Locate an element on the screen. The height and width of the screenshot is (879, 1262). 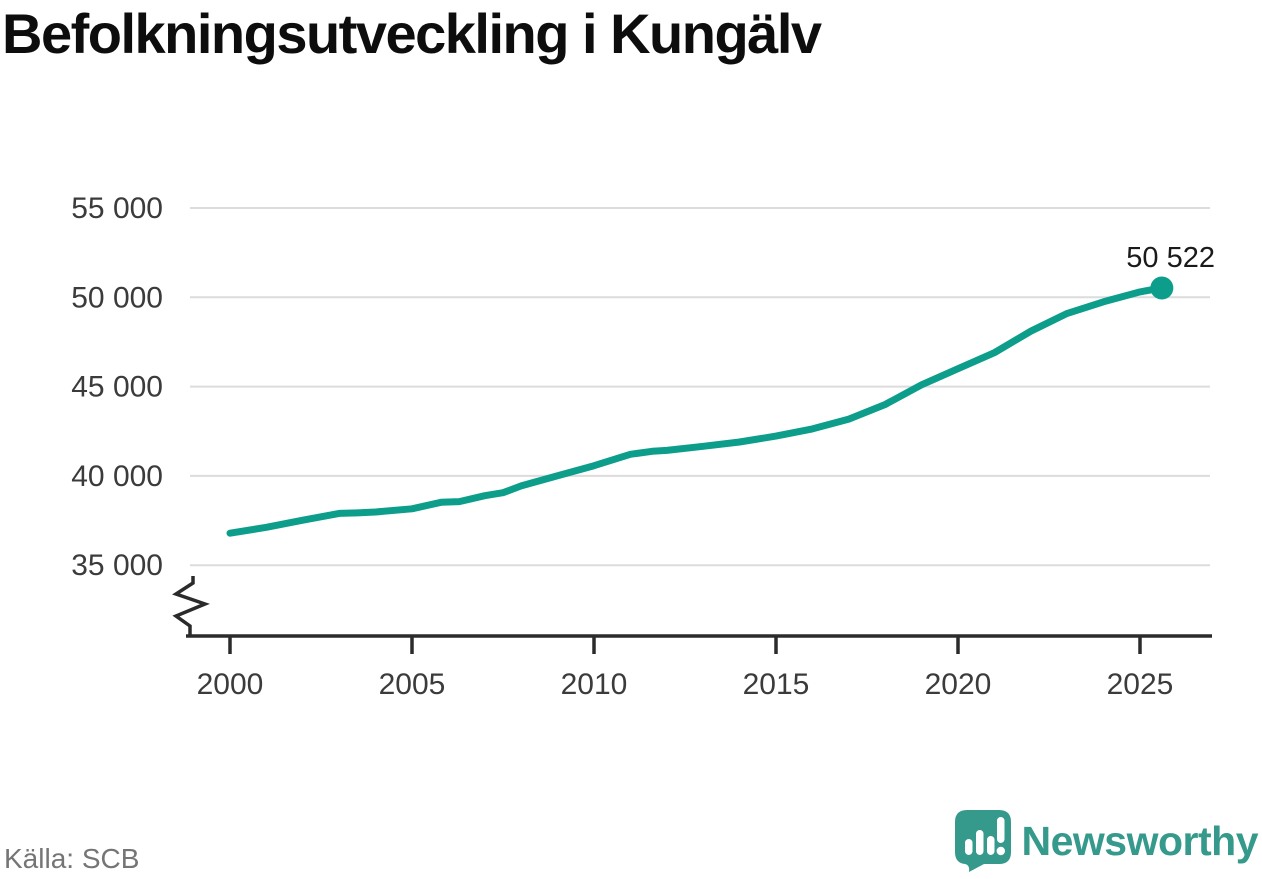
y-axis-break-icon is located at coordinates (191, 606).